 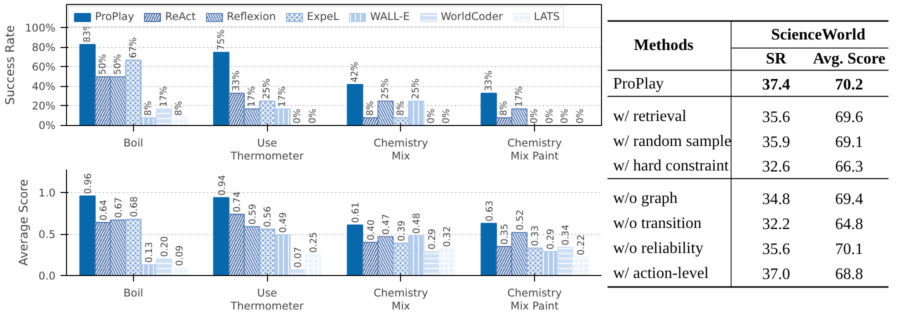 I want to click on data-label: 0.64, so click(x=104, y=210).